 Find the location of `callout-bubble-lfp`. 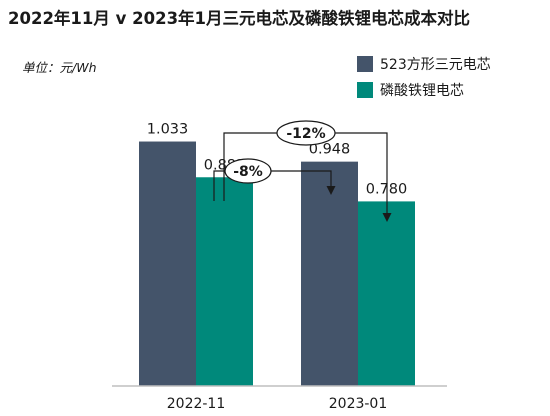

callout-bubble-lfp is located at coordinates (248, 171).